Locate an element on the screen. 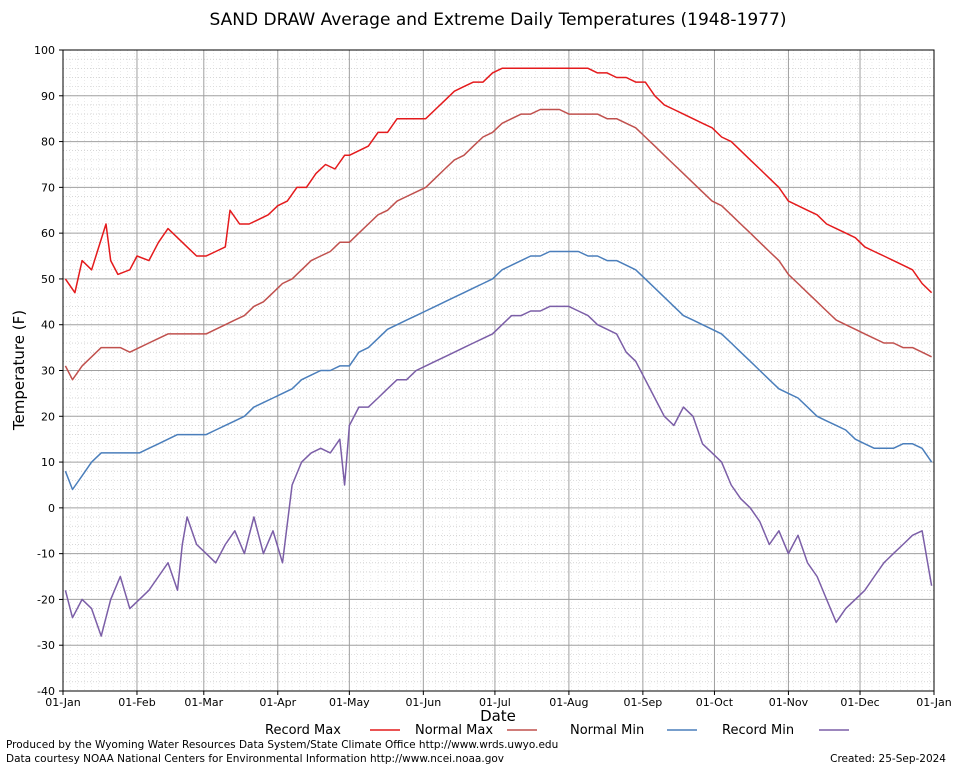 This screenshot has height=768, width=954. x-tick-label: 01-Apr is located at coordinates (277, 702).